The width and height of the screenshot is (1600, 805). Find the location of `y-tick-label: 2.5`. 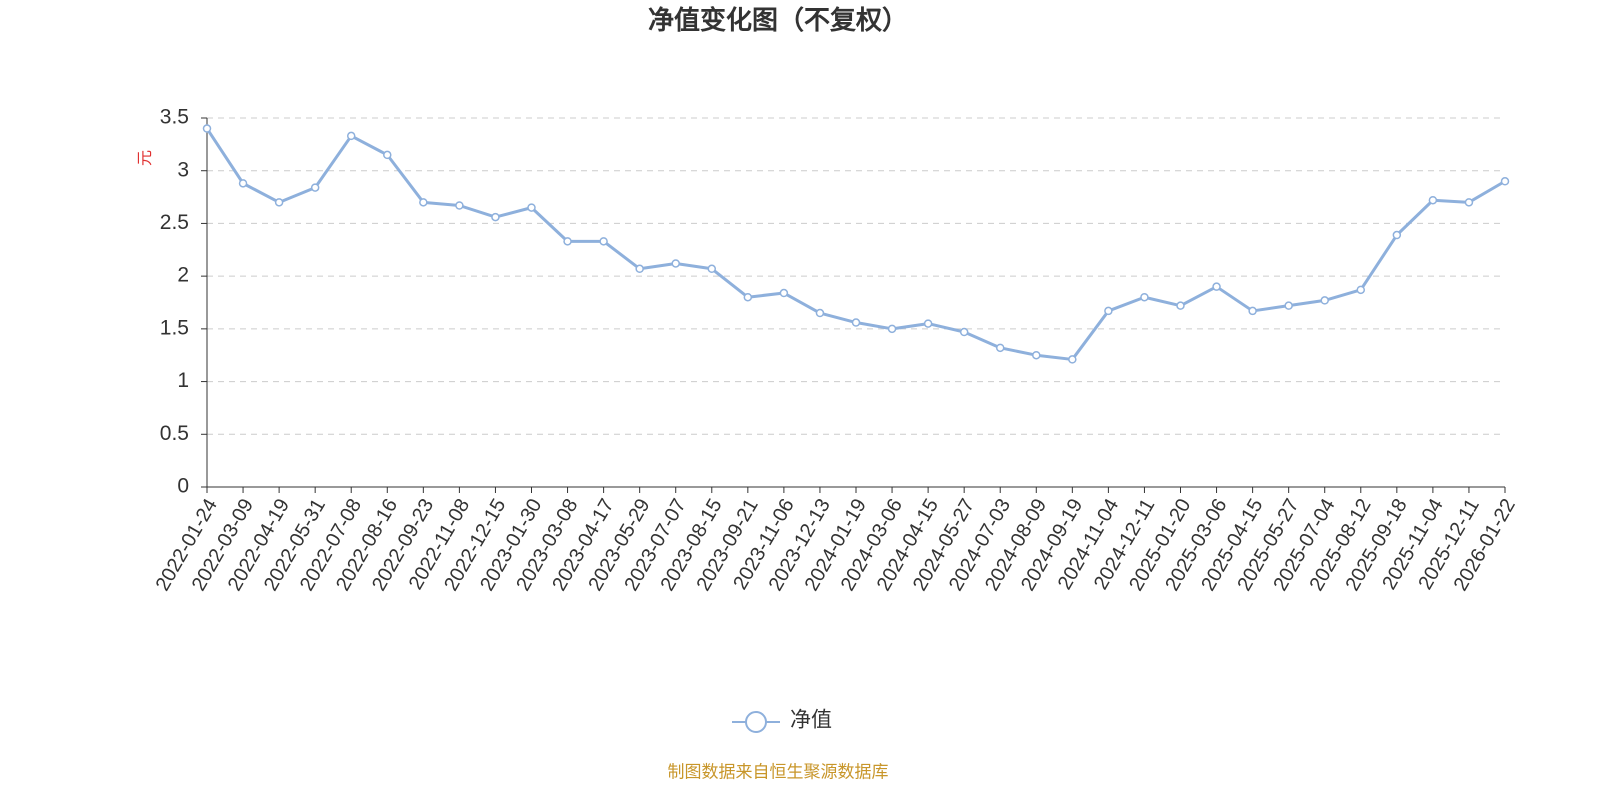

y-tick-label: 2.5 is located at coordinates (174, 222).